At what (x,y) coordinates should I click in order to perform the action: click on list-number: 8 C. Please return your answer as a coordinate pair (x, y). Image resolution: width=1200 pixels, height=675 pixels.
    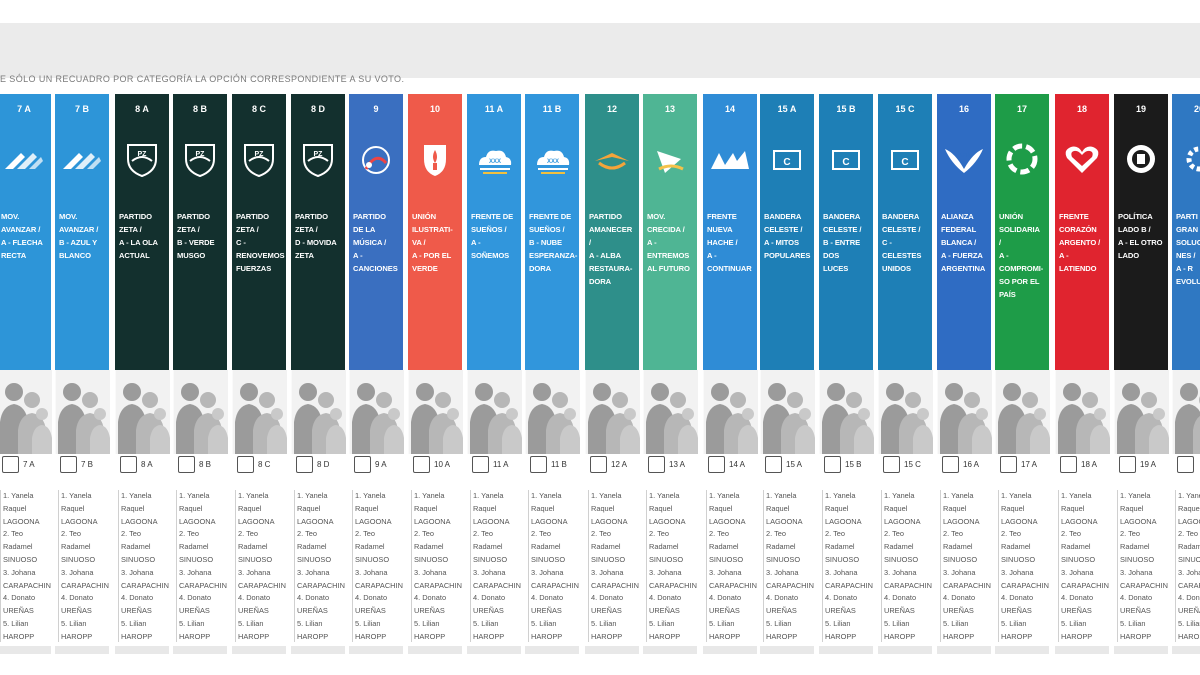
    Looking at the image, I should click on (258, 109).